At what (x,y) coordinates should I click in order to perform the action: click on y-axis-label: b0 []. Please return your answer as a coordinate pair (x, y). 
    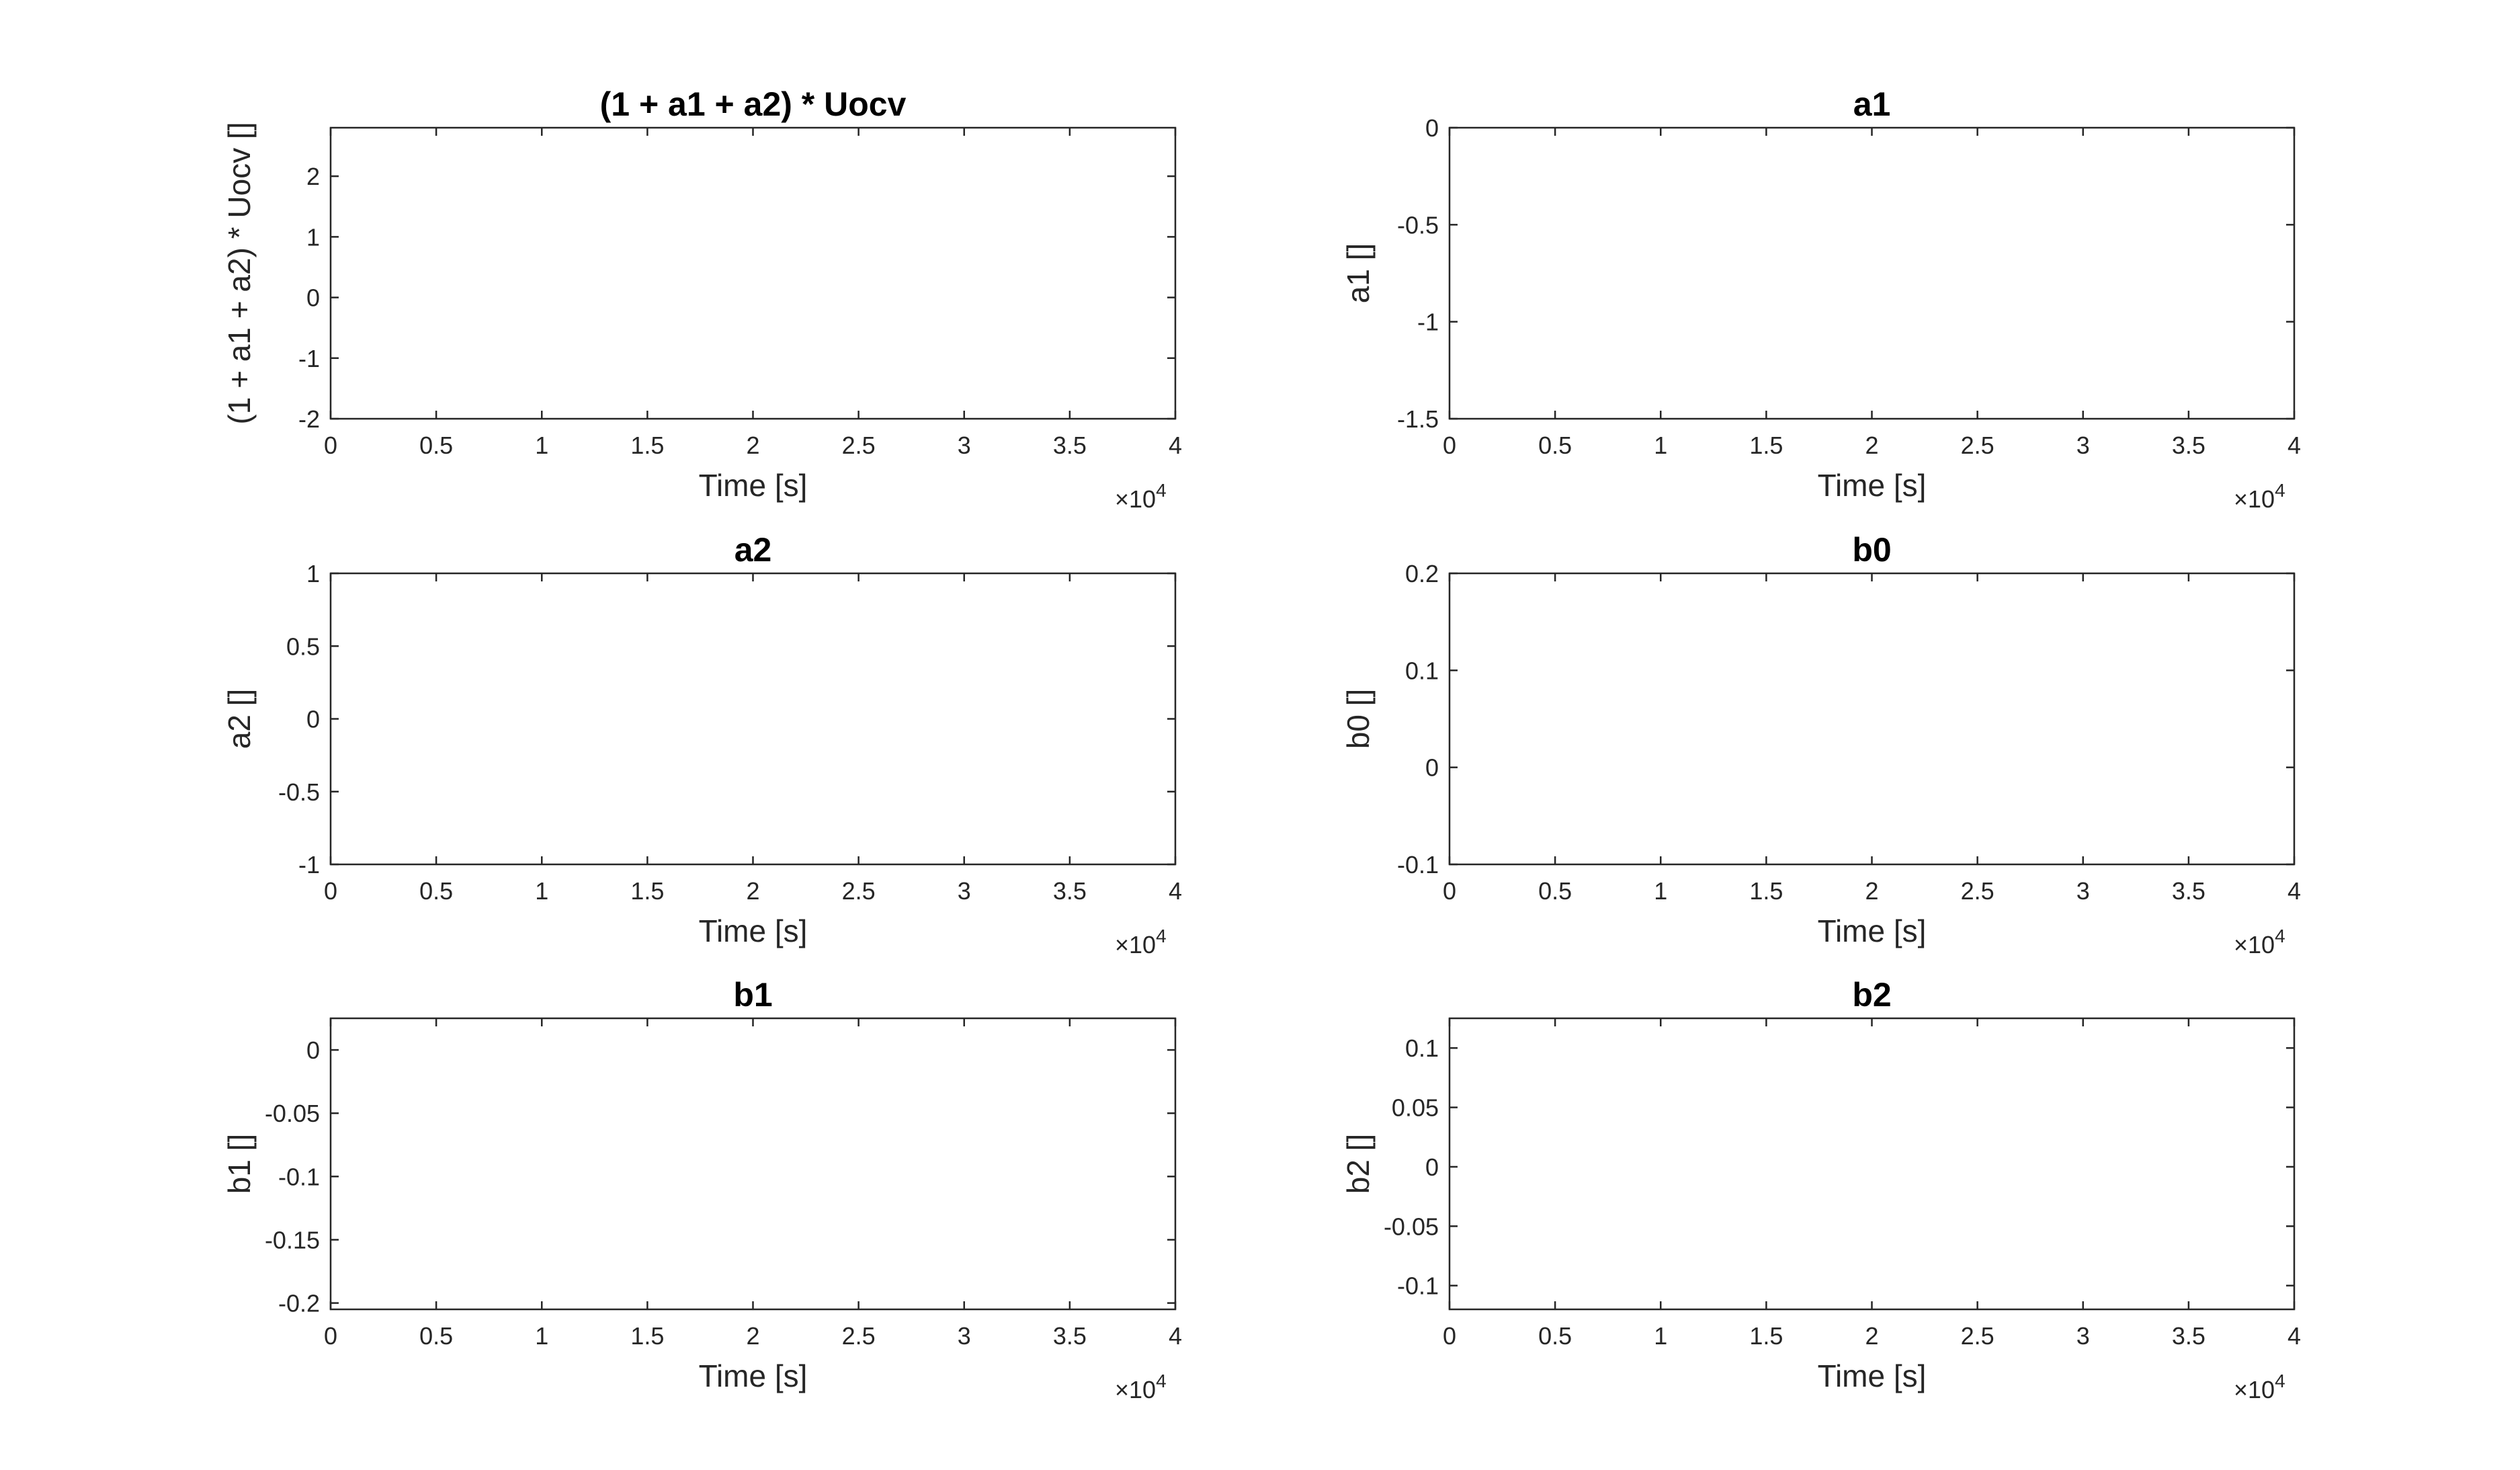
    Looking at the image, I should click on (1358, 719).